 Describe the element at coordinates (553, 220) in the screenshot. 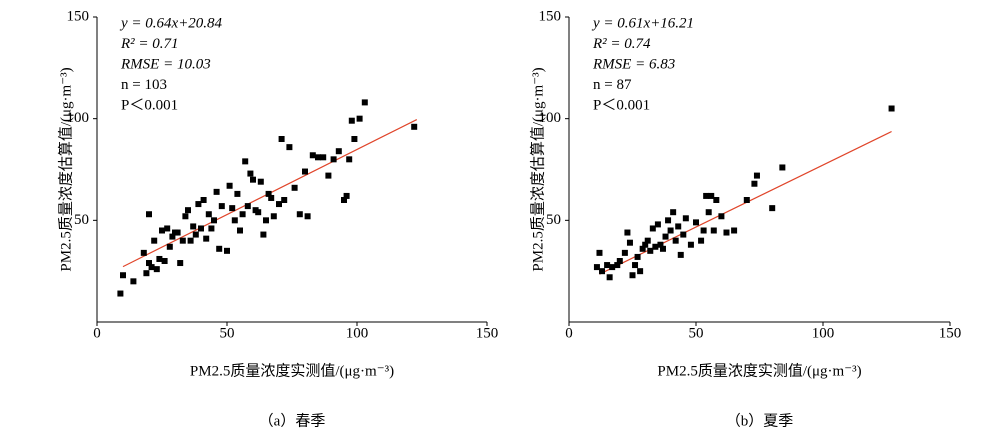

I see `y-tick-label: 50` at that location.